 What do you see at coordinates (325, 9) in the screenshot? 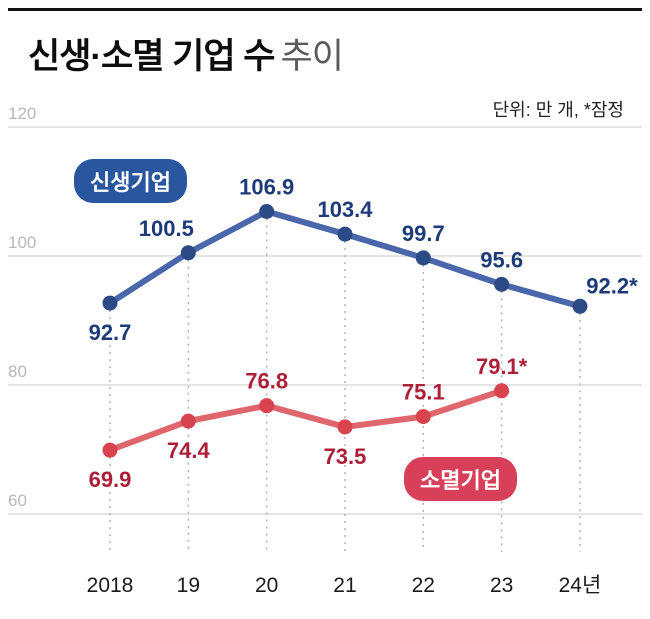
I see `top-rule` at bounding box center [325, 9].